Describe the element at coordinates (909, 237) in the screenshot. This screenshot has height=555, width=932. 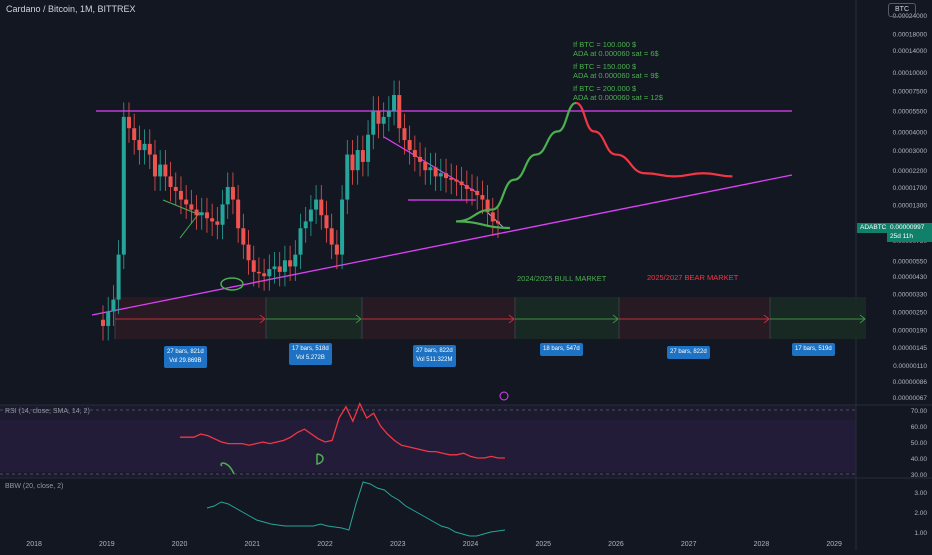
I see `ticker-countdown-label: 25d 11h` at that location.